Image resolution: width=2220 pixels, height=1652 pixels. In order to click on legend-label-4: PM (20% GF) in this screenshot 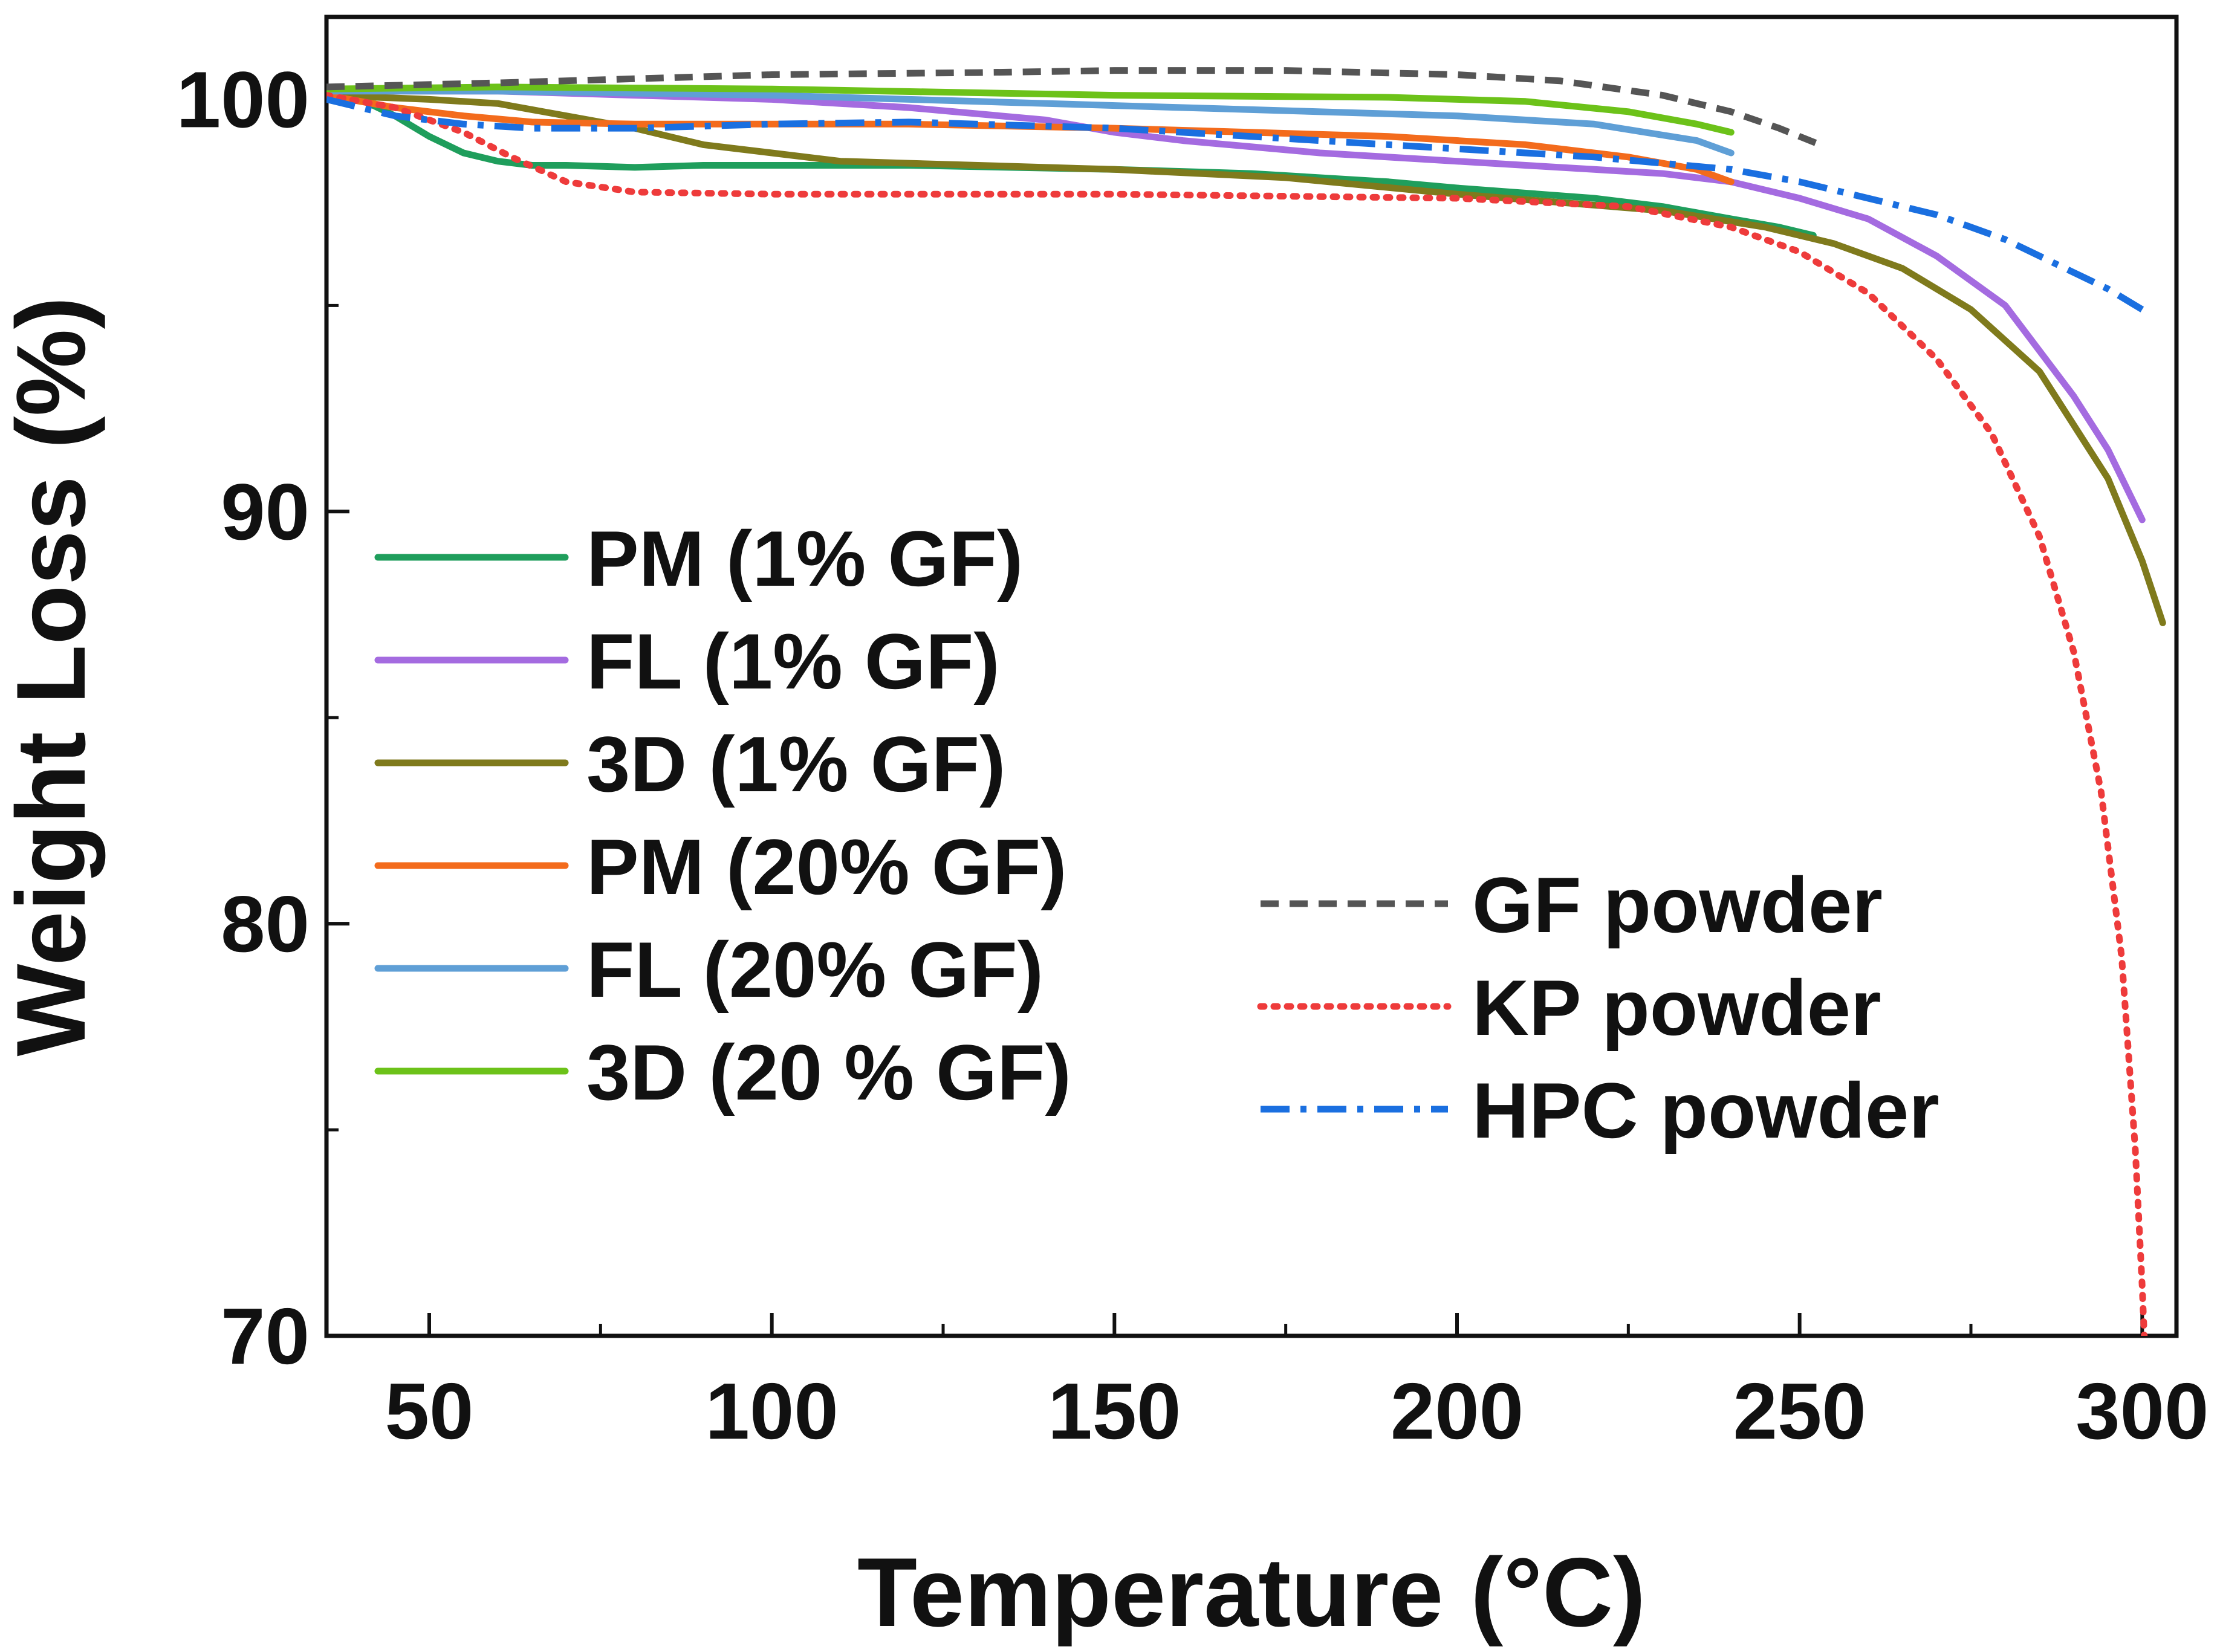, I will do `click(826, 867)`.